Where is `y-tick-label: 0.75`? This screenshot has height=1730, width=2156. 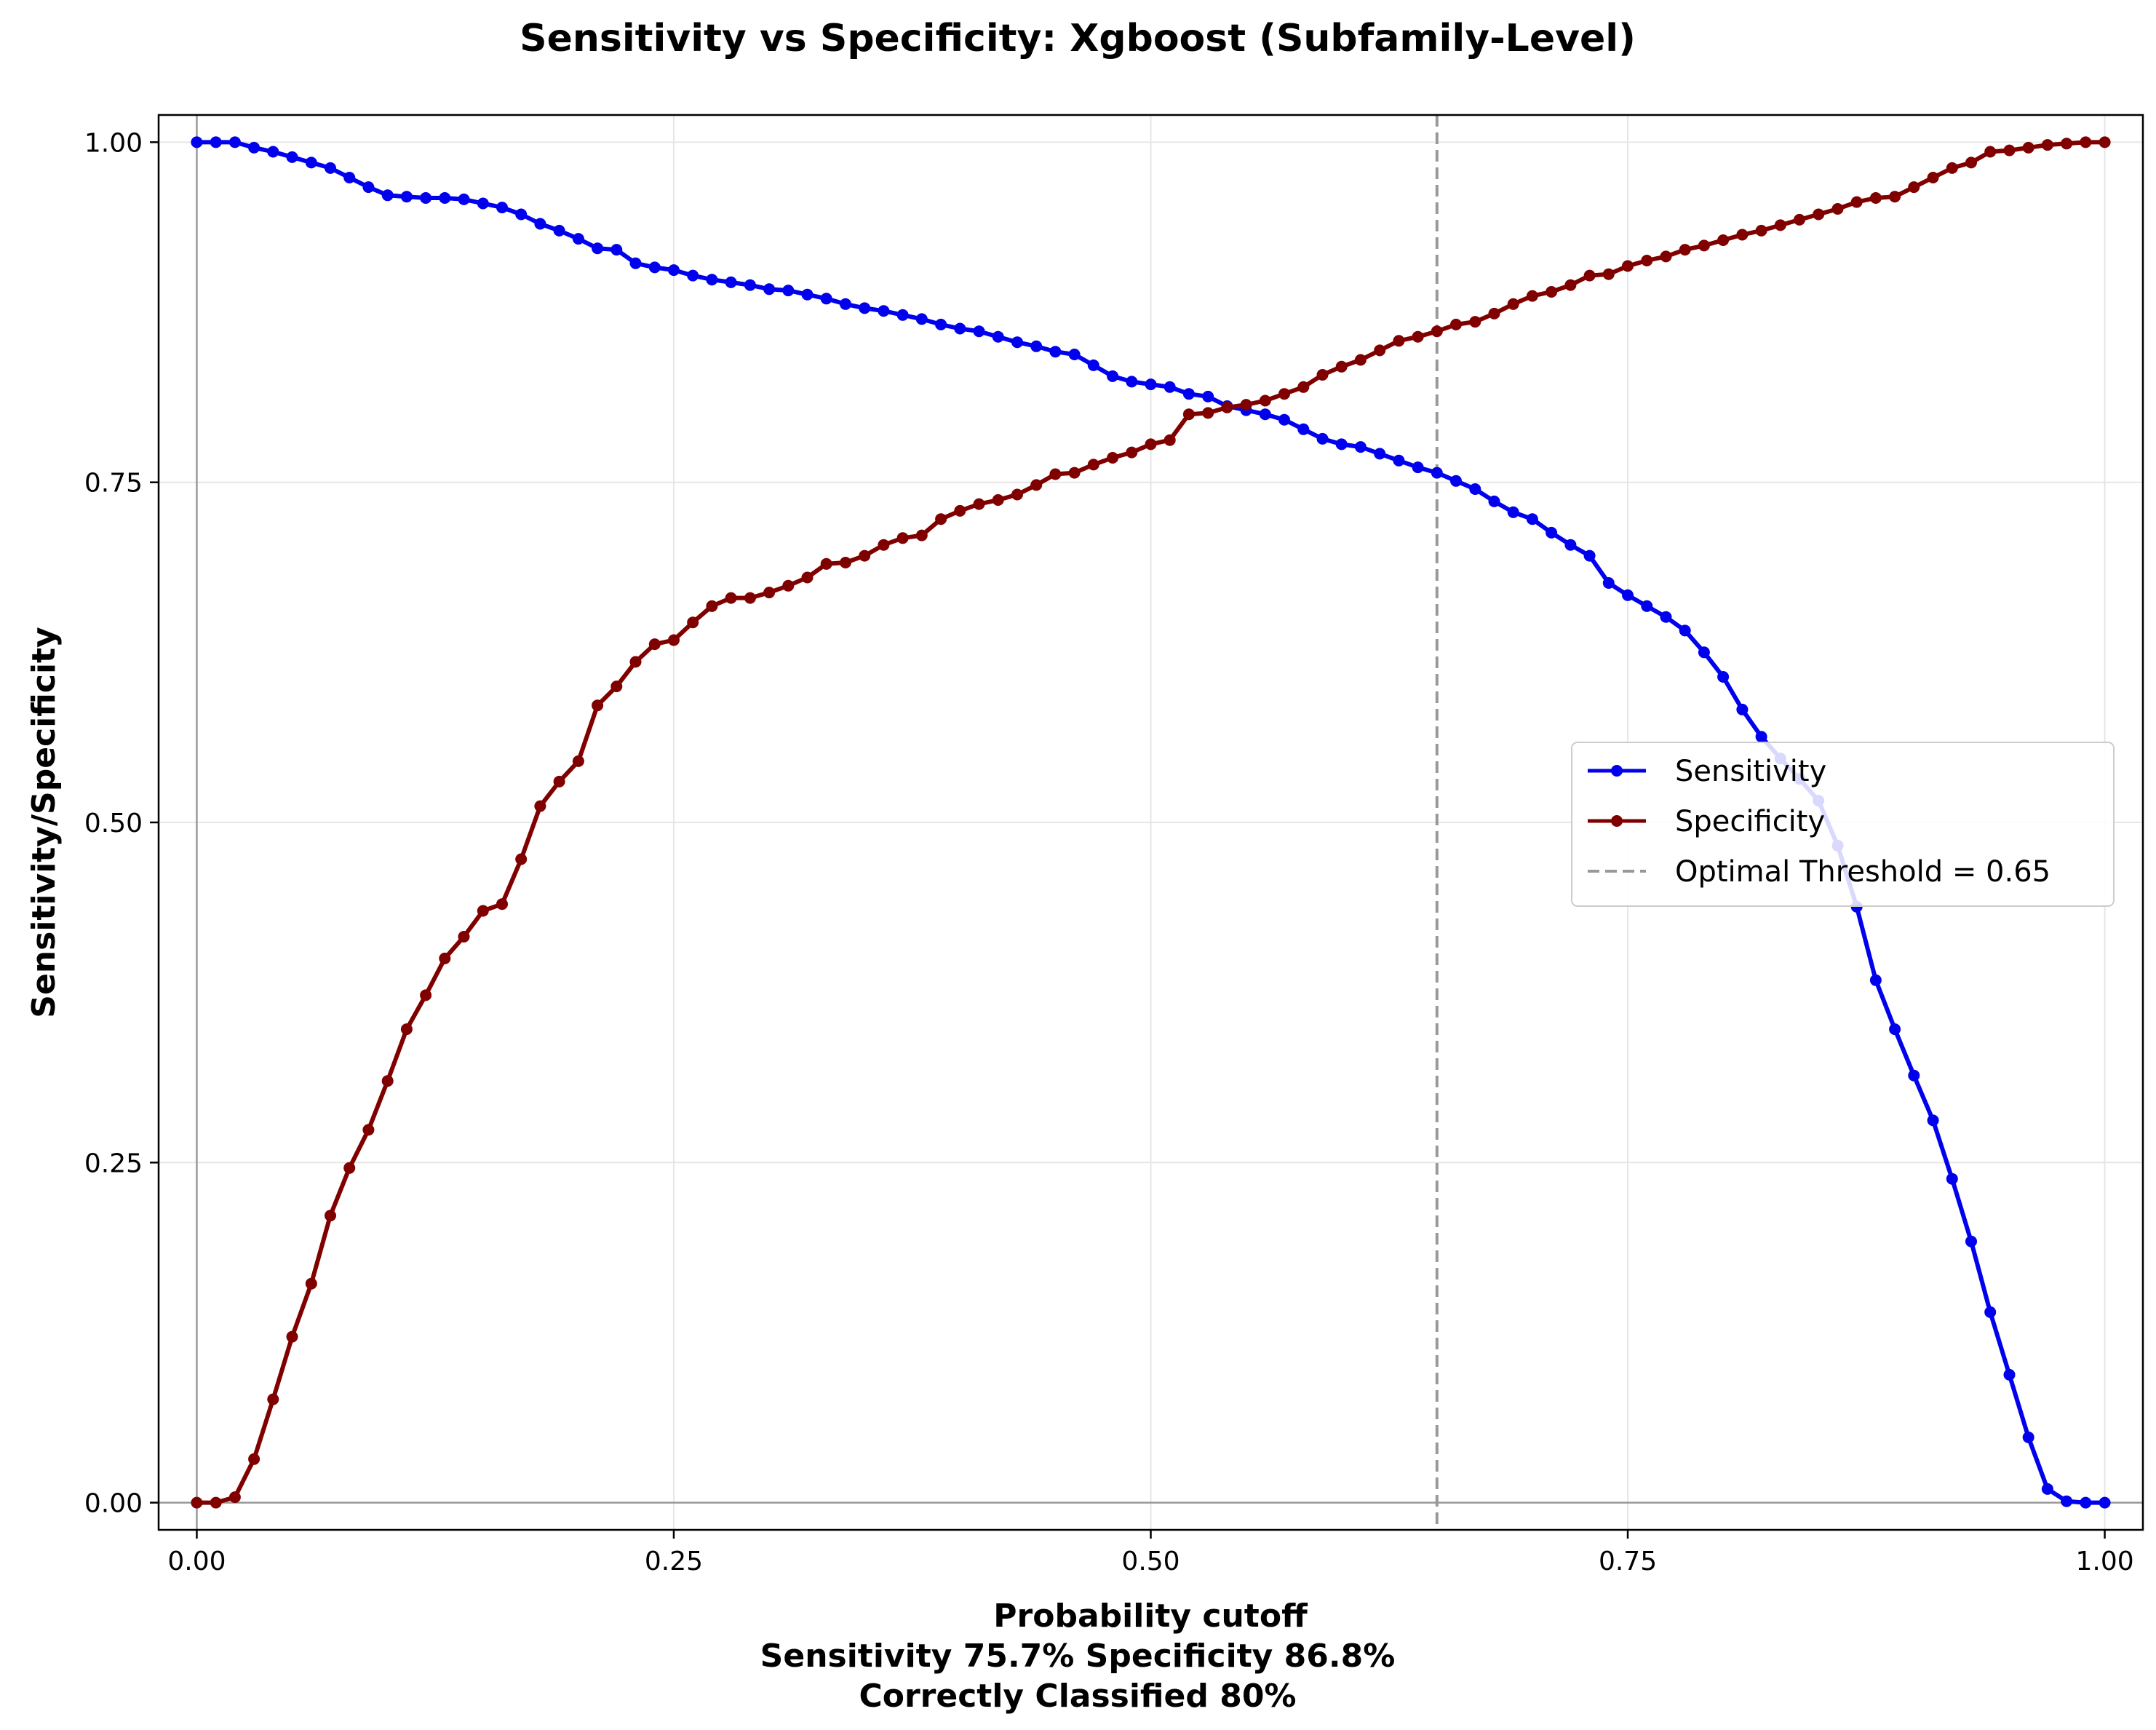
y-tick-label: 0.75 is located at coordinates (114, 484).